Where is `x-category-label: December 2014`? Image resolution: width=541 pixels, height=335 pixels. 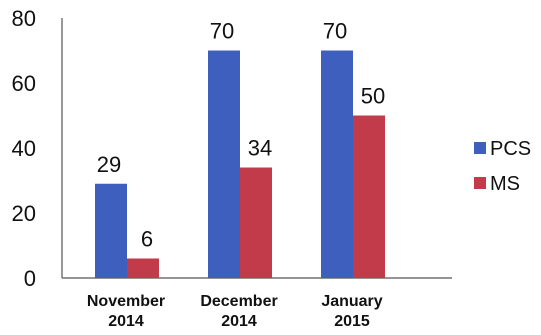 x-category-label: December 2014 is located at coordinates (238, 311).